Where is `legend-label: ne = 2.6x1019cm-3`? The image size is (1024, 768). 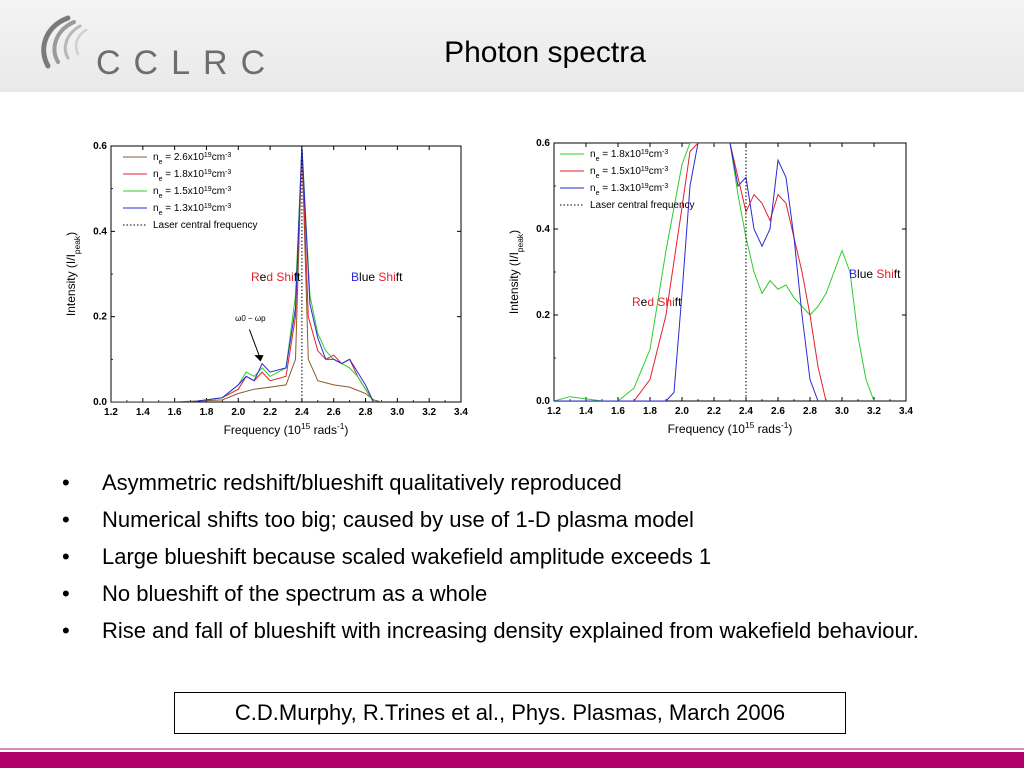 legend-label: ne = 2.6x1019cm-3 is located at coordinates (192, 159).